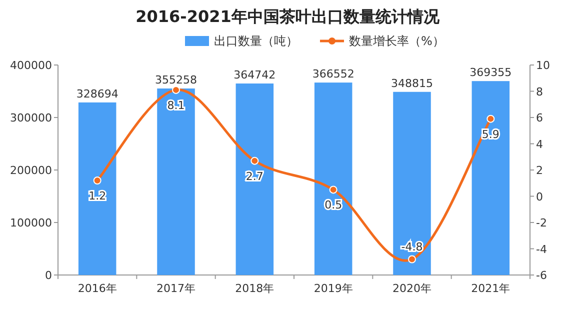 This screenshot has width=575, height=326. I want to click on data-label: 348815, so click(412, 83).